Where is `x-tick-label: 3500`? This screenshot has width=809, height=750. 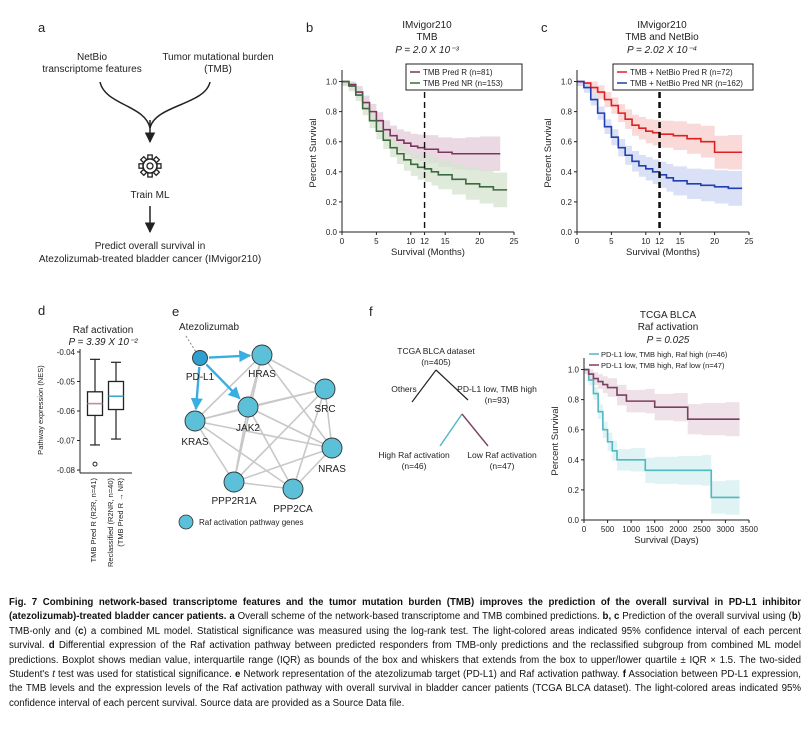
x-tick-label: 3500 is located at coordinates (749, 529).